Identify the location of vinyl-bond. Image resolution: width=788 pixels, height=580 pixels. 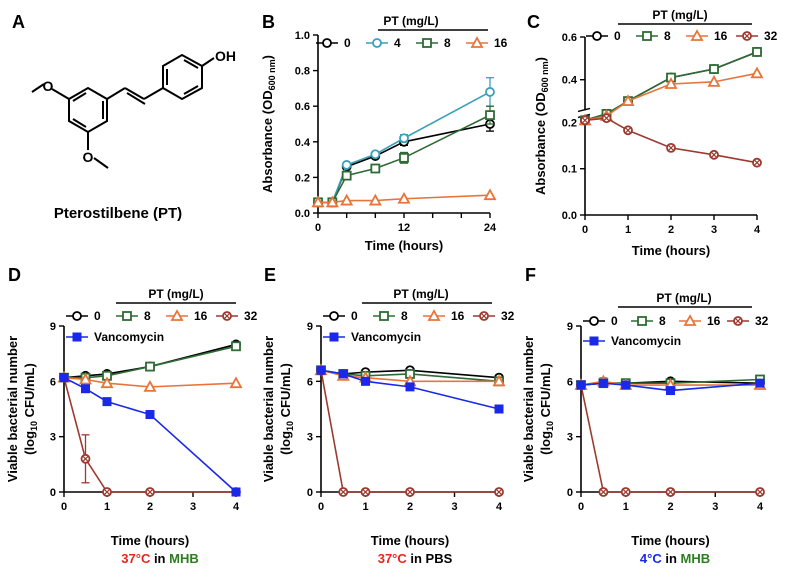
(153, 93).